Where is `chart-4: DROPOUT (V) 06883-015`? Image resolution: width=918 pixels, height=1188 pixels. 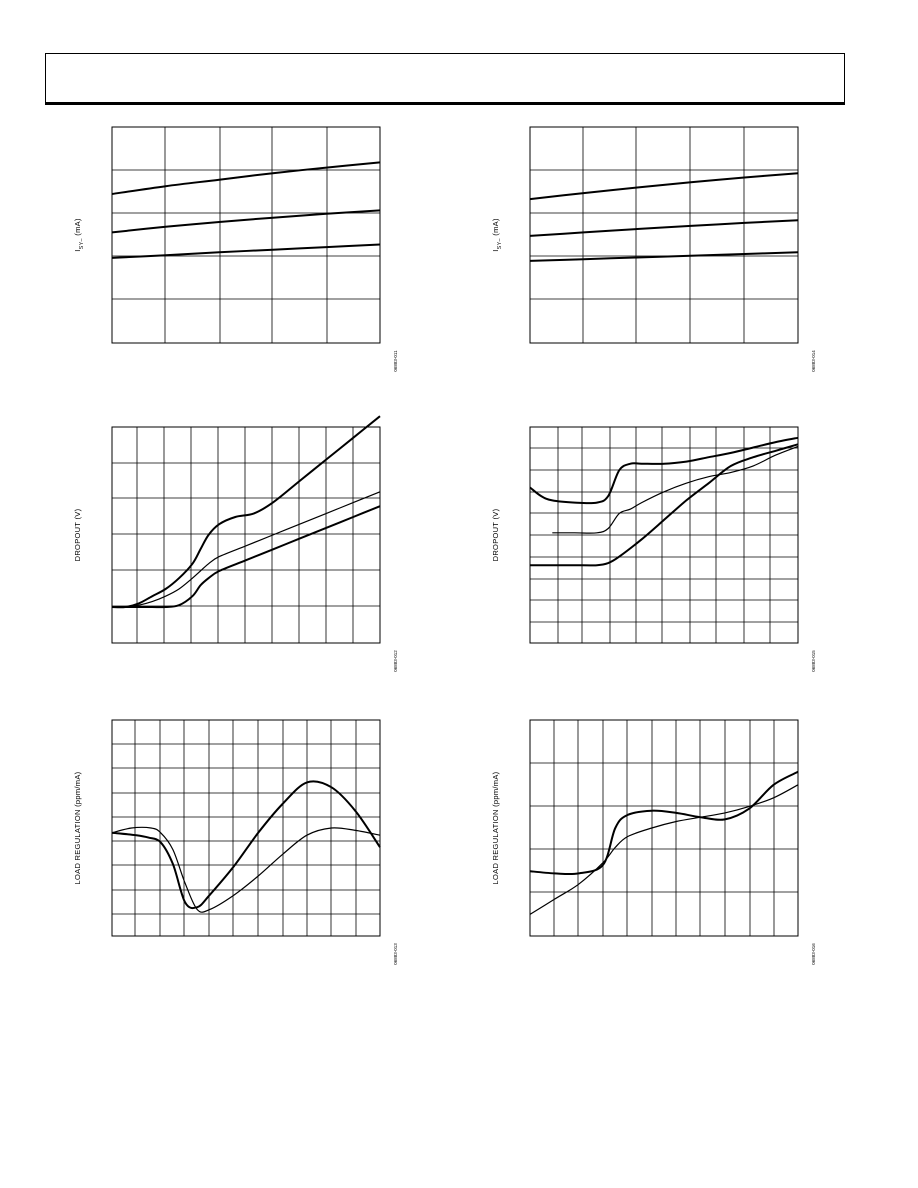
chart-4: DROPOUT (V) 06883-015 is located at coordinates (653, 549).